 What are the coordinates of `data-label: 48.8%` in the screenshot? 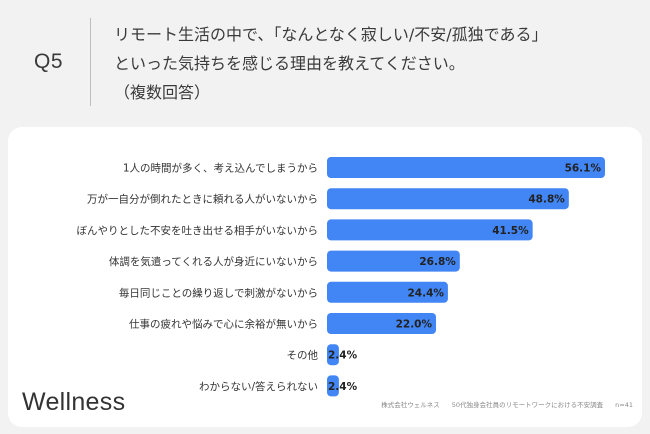 It's located at (546, 200).